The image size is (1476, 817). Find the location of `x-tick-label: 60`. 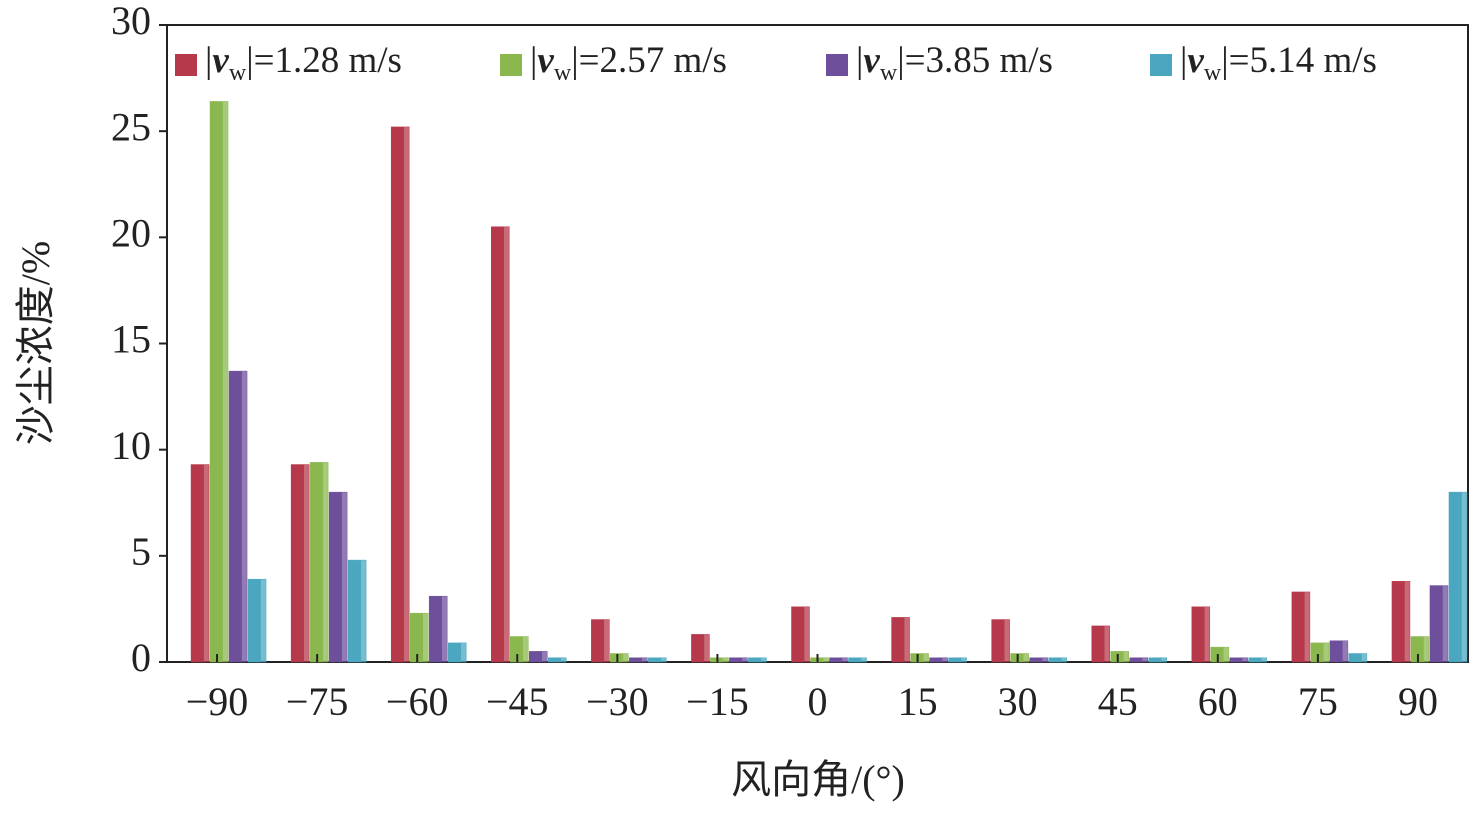

x-tick-label: 60 is located at coordinates (1218, 701).